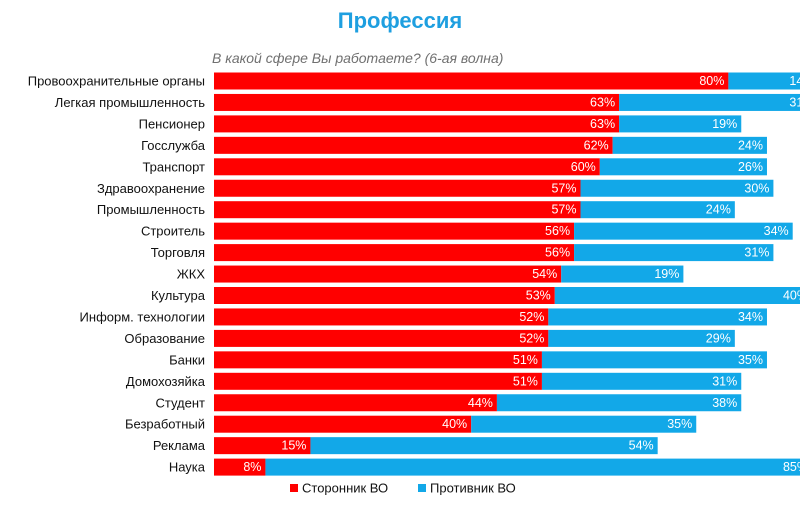 Image resolution: width=800 pixels, height=508 pixels. What do you see at coordinates (252, 467) in the screenshot?
I see `data-label: 8%` at bounding box center [252, 467].